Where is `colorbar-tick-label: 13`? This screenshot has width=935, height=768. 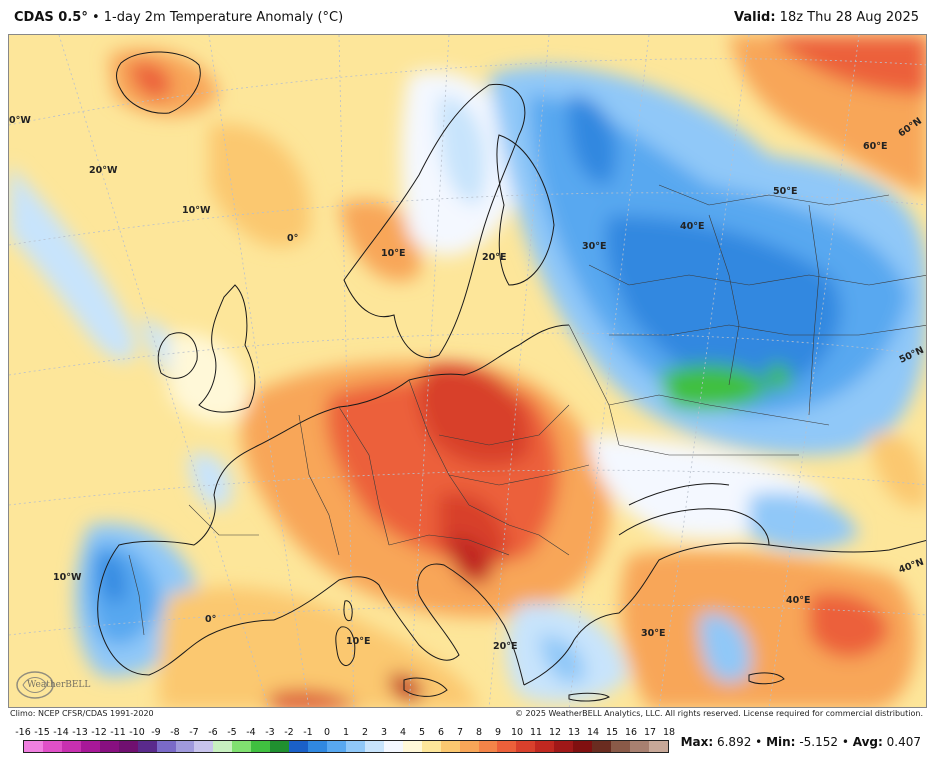 colorbar-tick-label: 13 is located at coordinates (574, 732).